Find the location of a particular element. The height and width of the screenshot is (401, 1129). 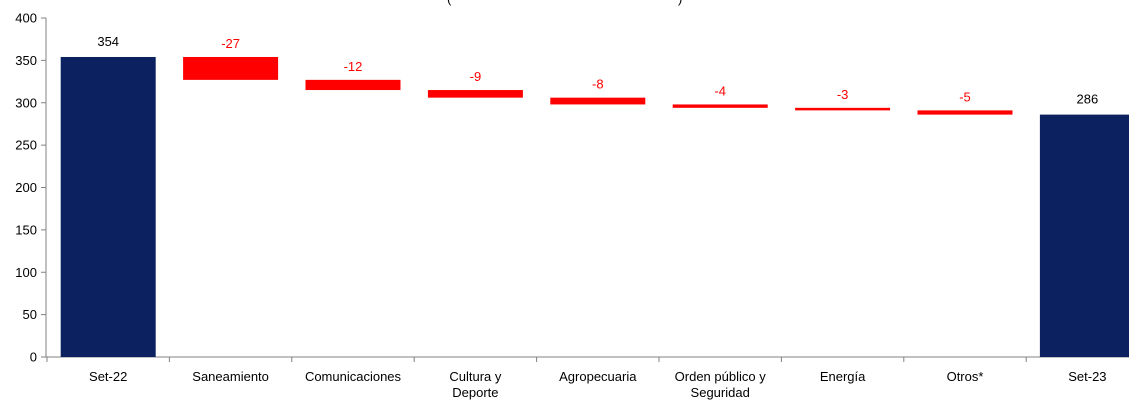

category-label-line: Saneamiento is located at coordinates (230, 376).